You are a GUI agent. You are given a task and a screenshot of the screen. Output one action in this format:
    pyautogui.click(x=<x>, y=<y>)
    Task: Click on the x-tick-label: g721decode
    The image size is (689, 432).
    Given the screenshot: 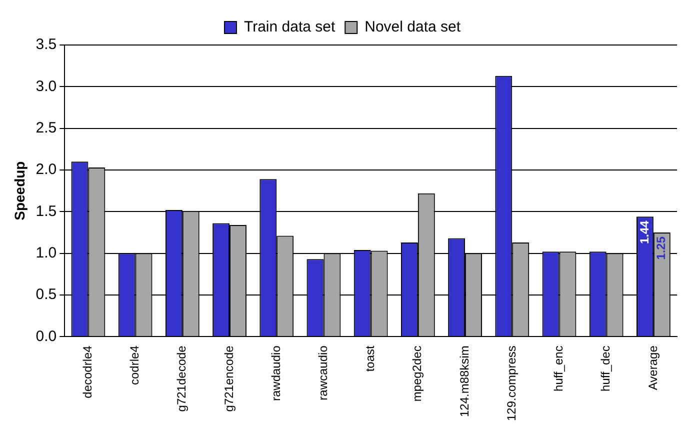 What is the action you would take?
    pyautogui.click(x=181, y=378)
    